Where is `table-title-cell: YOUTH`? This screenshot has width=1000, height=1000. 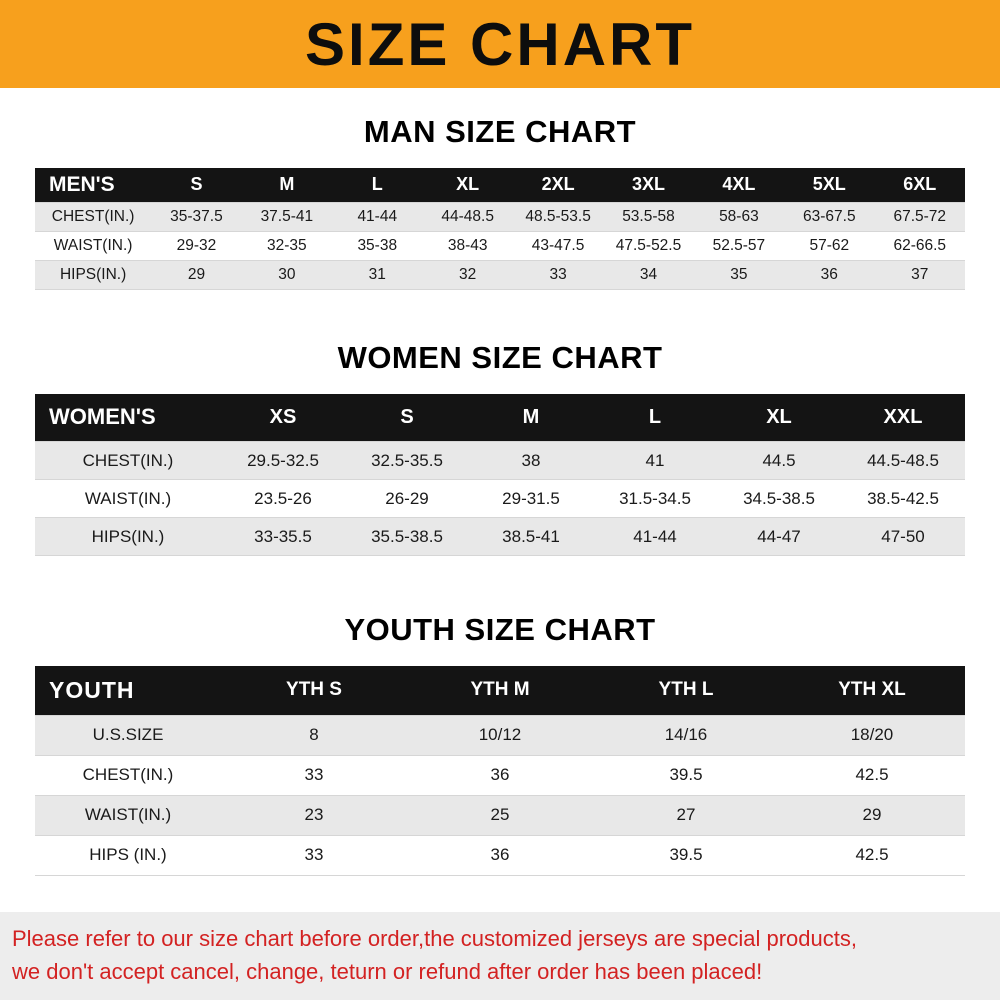 table-title-cell: YOUTH is located at coordinates (128, 690).